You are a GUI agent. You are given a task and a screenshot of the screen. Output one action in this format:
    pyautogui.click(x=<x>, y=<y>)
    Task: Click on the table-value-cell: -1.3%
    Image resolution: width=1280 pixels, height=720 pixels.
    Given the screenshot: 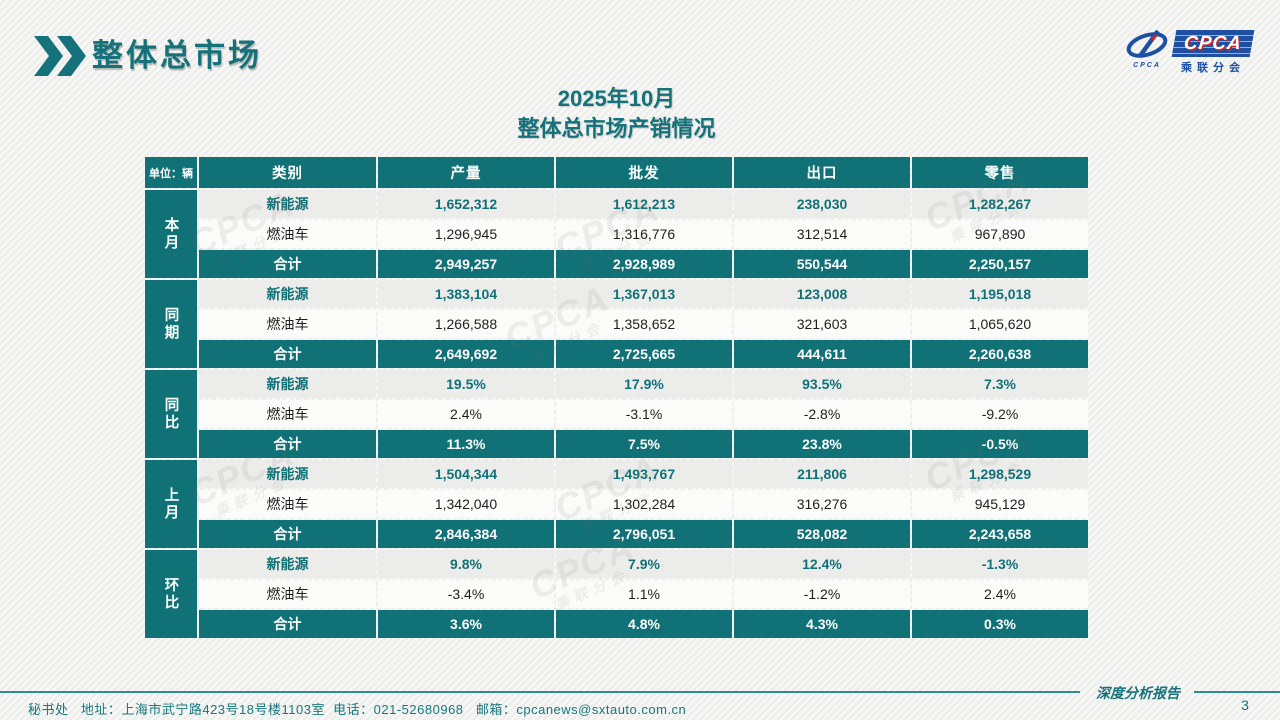 What is the action you would take?
    pyautogui.click(x=1000, y=564)
    